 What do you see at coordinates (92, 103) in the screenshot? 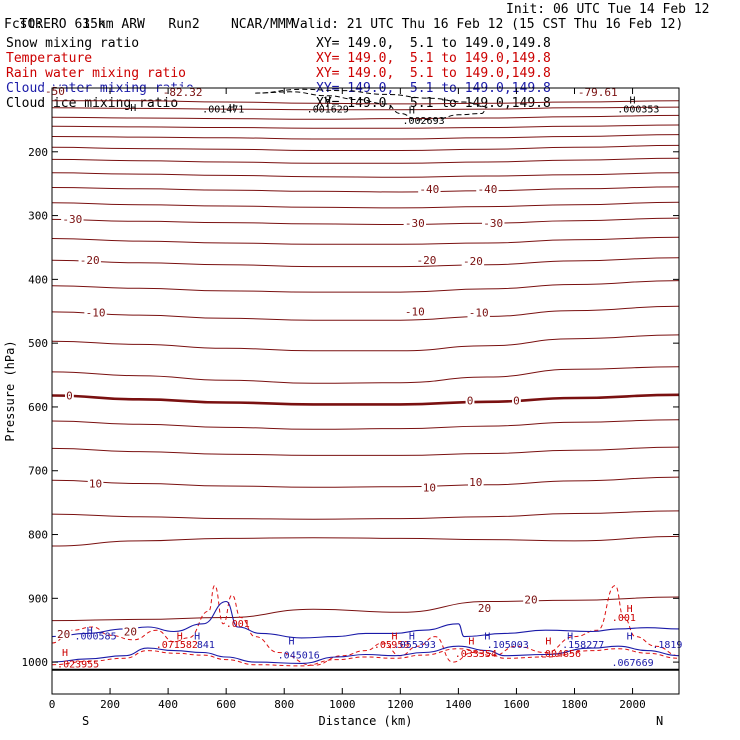
I see `legend-label-cloud-ice: Cloud ice mixing ratio` at bounding box center [92, 103].